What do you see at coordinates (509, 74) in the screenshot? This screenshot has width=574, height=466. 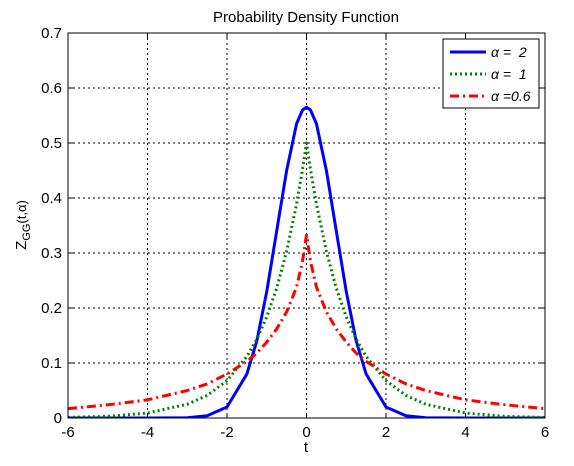 I see `legend-label: α = 1` at bounding box center [509, 74].